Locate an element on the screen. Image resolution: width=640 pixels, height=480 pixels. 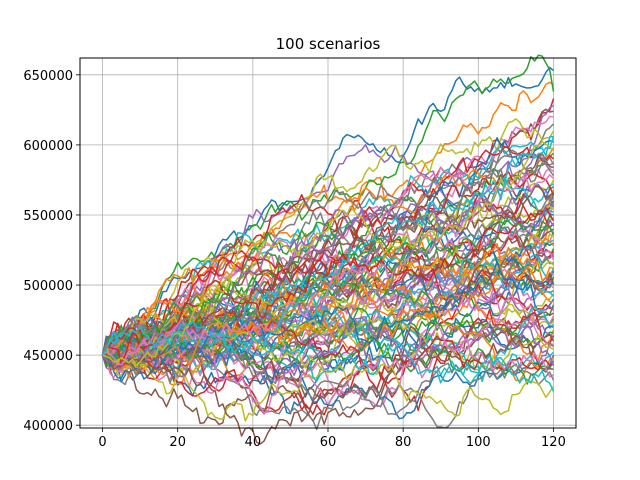
chart-title: 100 scenarios is located at coordinates (328, 44).